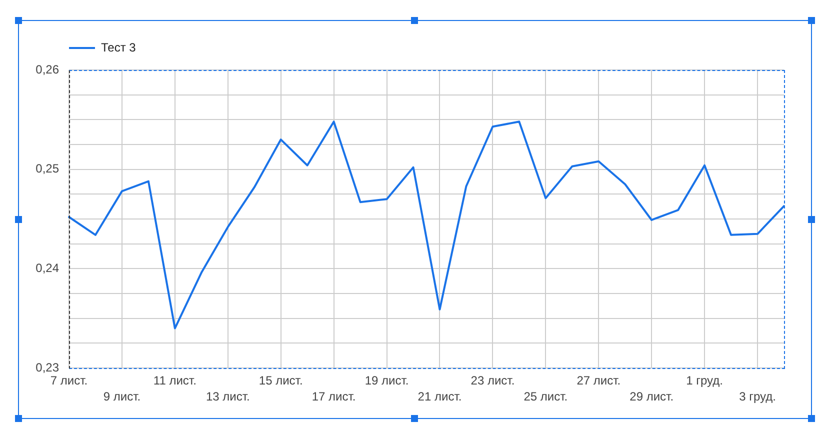  Describe the element at coordinates (174, 380) in the screenshot. I see `x-tick-label: 11 лист.` at that location.